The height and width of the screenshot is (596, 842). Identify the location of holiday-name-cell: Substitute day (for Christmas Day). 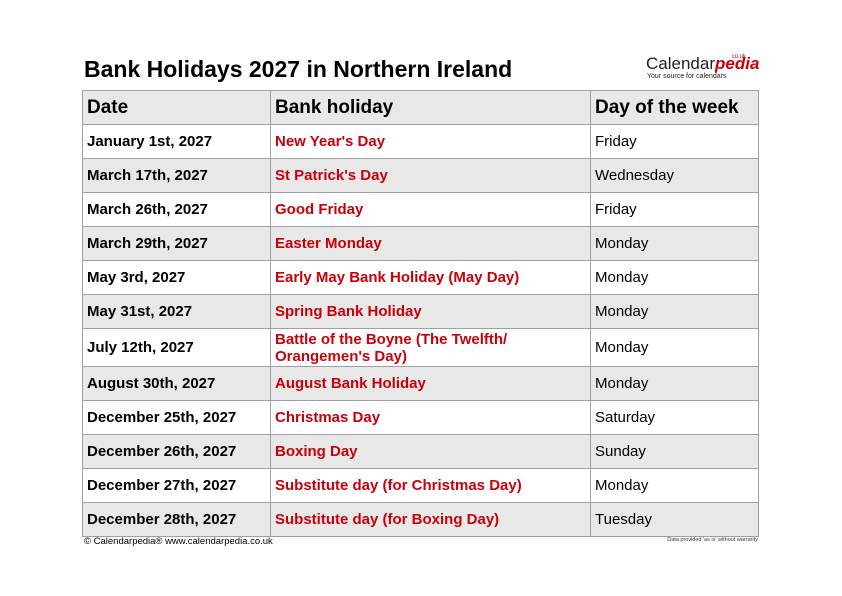
(430, 485).